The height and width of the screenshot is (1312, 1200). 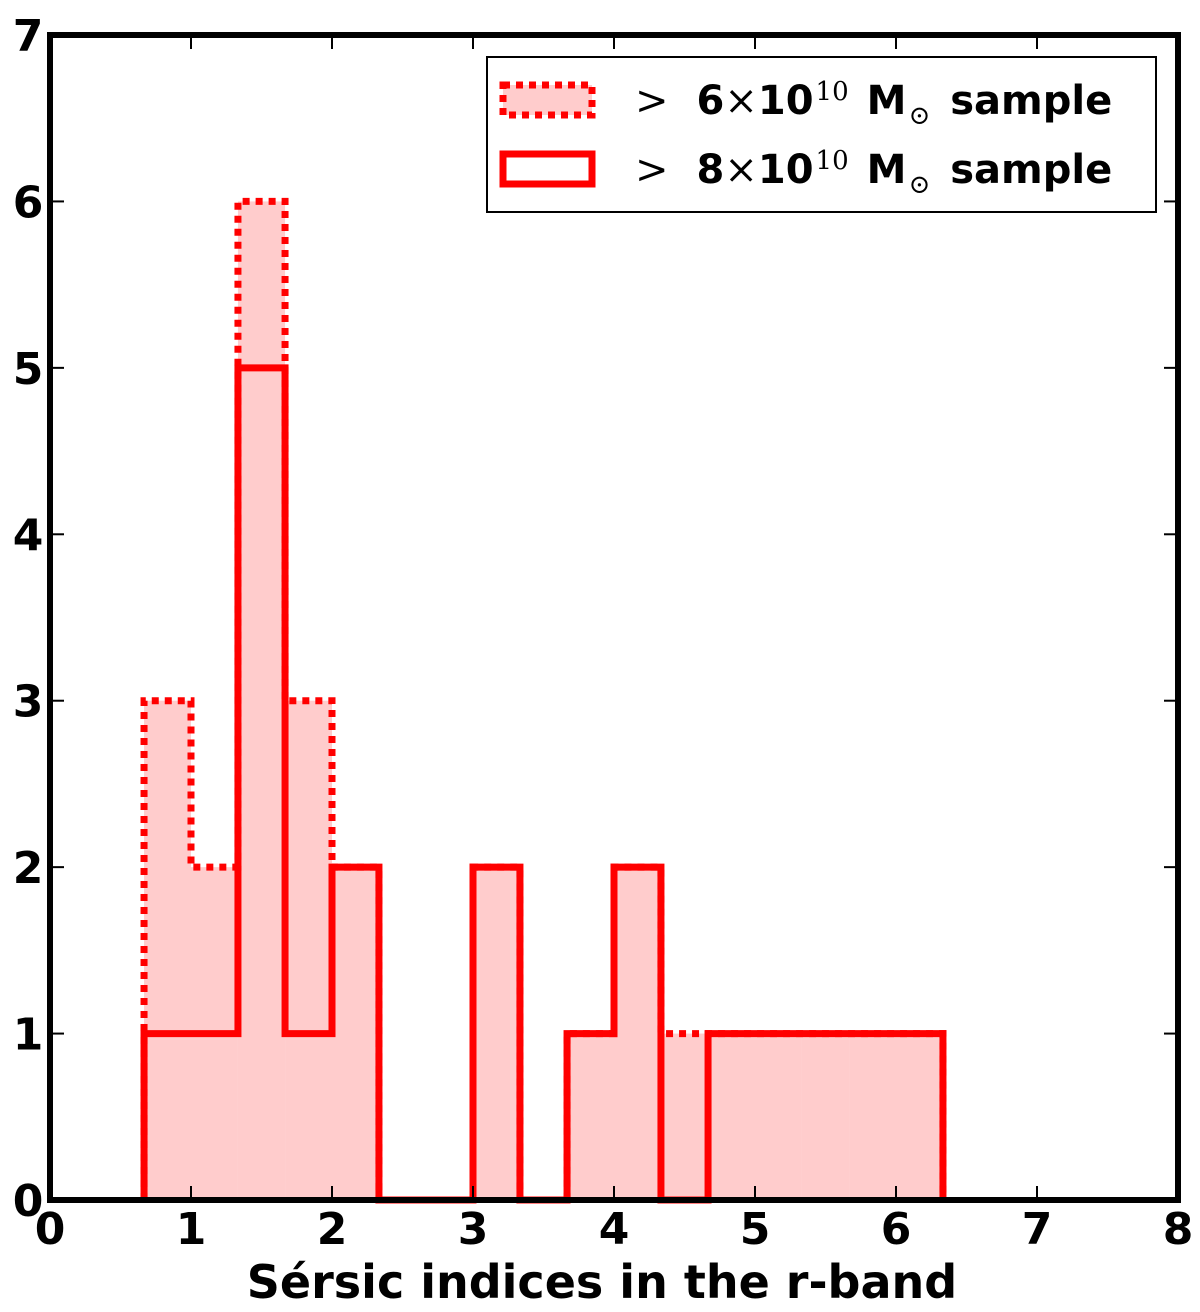 What do you see at coordinates (28, 369) in the screenshot?
I see `y-tick-label: 5` at bounding box center [28, 369].